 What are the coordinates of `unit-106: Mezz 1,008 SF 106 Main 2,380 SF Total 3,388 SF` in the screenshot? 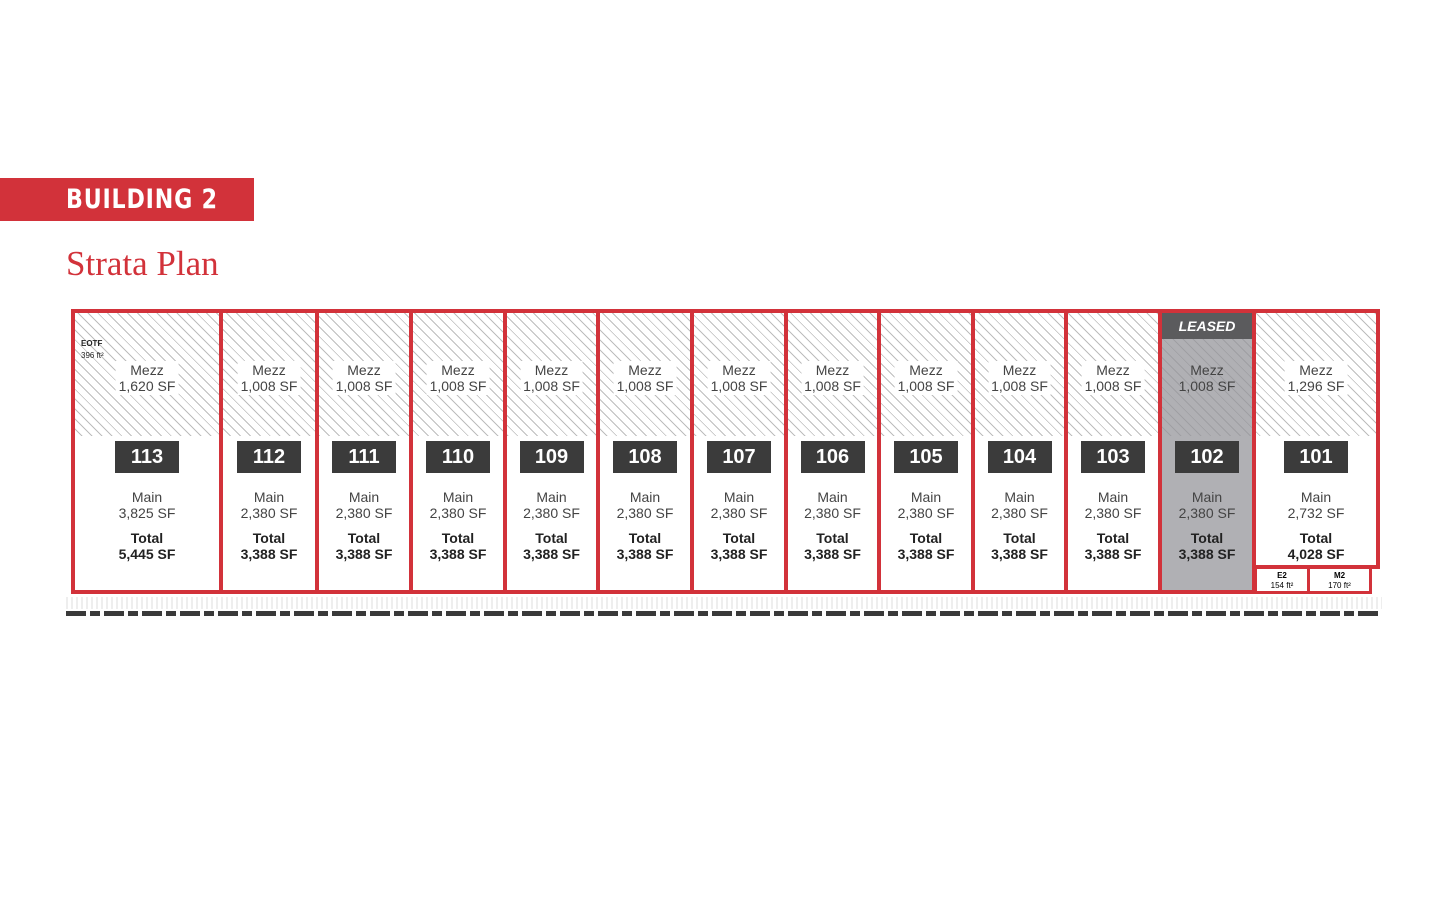 It's located at (832, 451).